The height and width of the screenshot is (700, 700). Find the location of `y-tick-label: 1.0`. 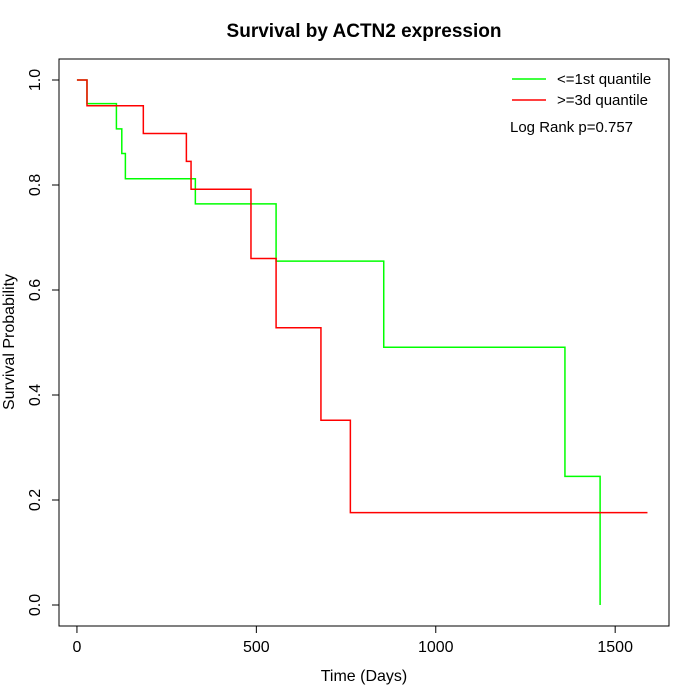

y-tick-label: 1.0 is located at coordinates (35, 80).